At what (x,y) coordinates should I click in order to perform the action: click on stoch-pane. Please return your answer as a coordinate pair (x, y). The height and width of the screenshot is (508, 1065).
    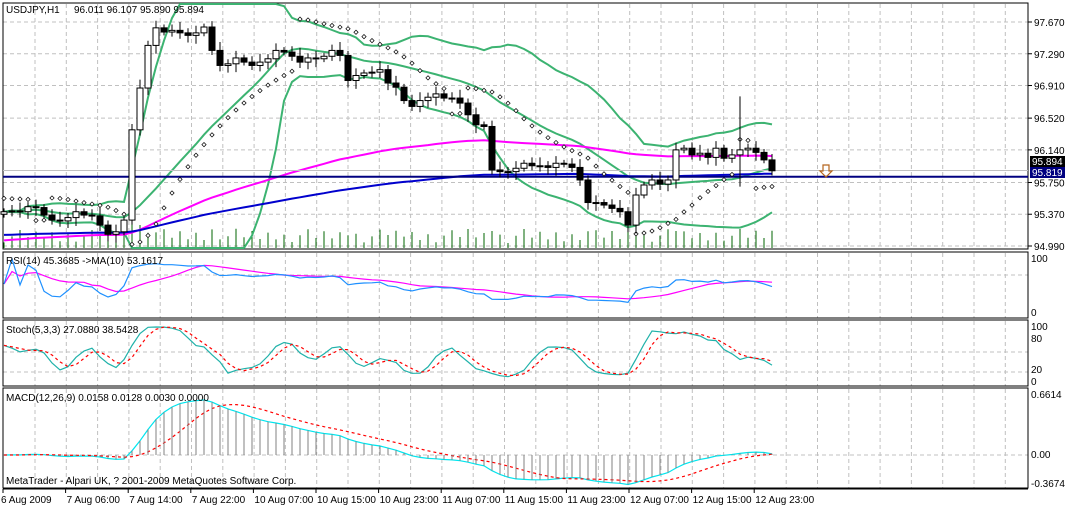
    Looking at the image, I should click on (515, 353).